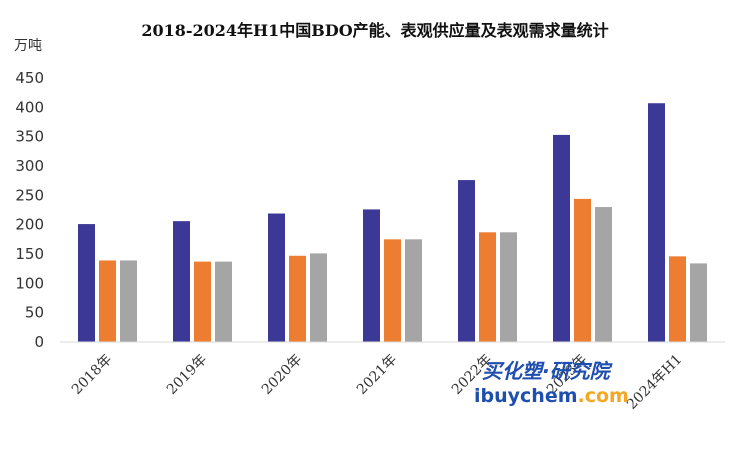  Describe the element at coordinates (282, 375) in the screenshot. I see `x-tick-label: 2020年` at that location.